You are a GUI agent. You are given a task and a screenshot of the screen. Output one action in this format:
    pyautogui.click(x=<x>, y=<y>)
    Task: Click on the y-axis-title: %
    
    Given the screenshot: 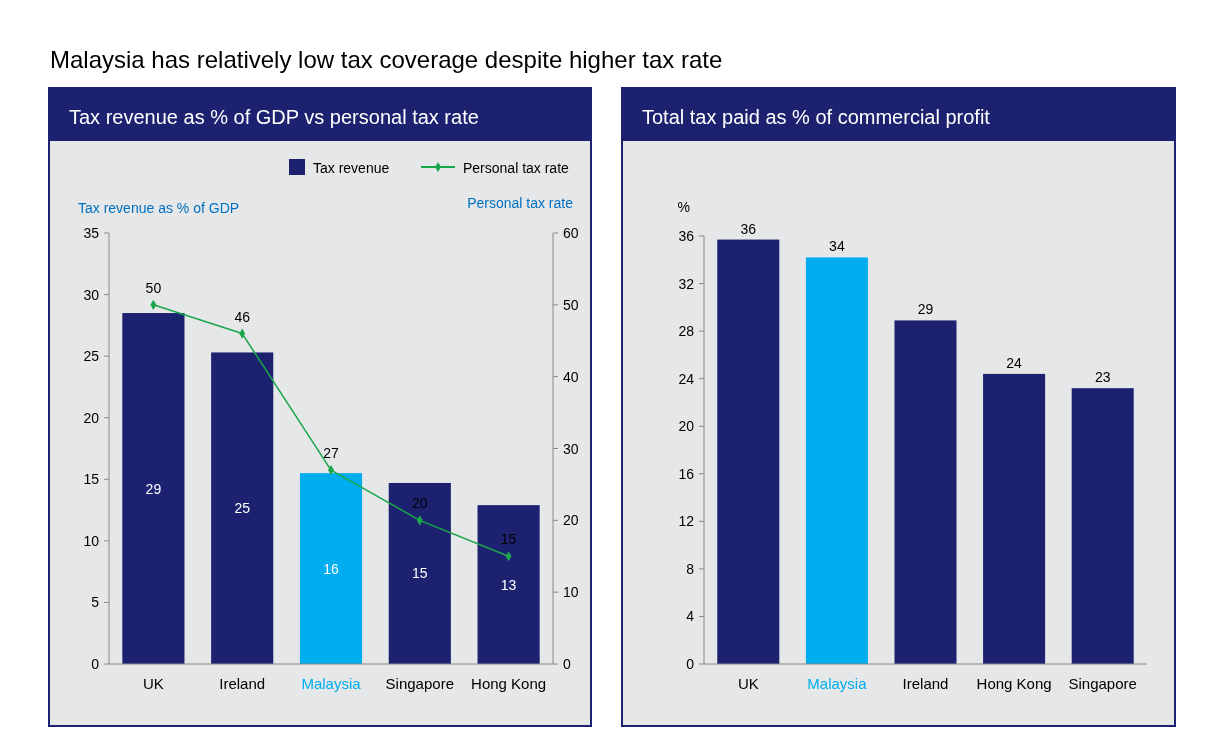 What is the action you would take?
    pyautogui.click(x=683, y=207)
    